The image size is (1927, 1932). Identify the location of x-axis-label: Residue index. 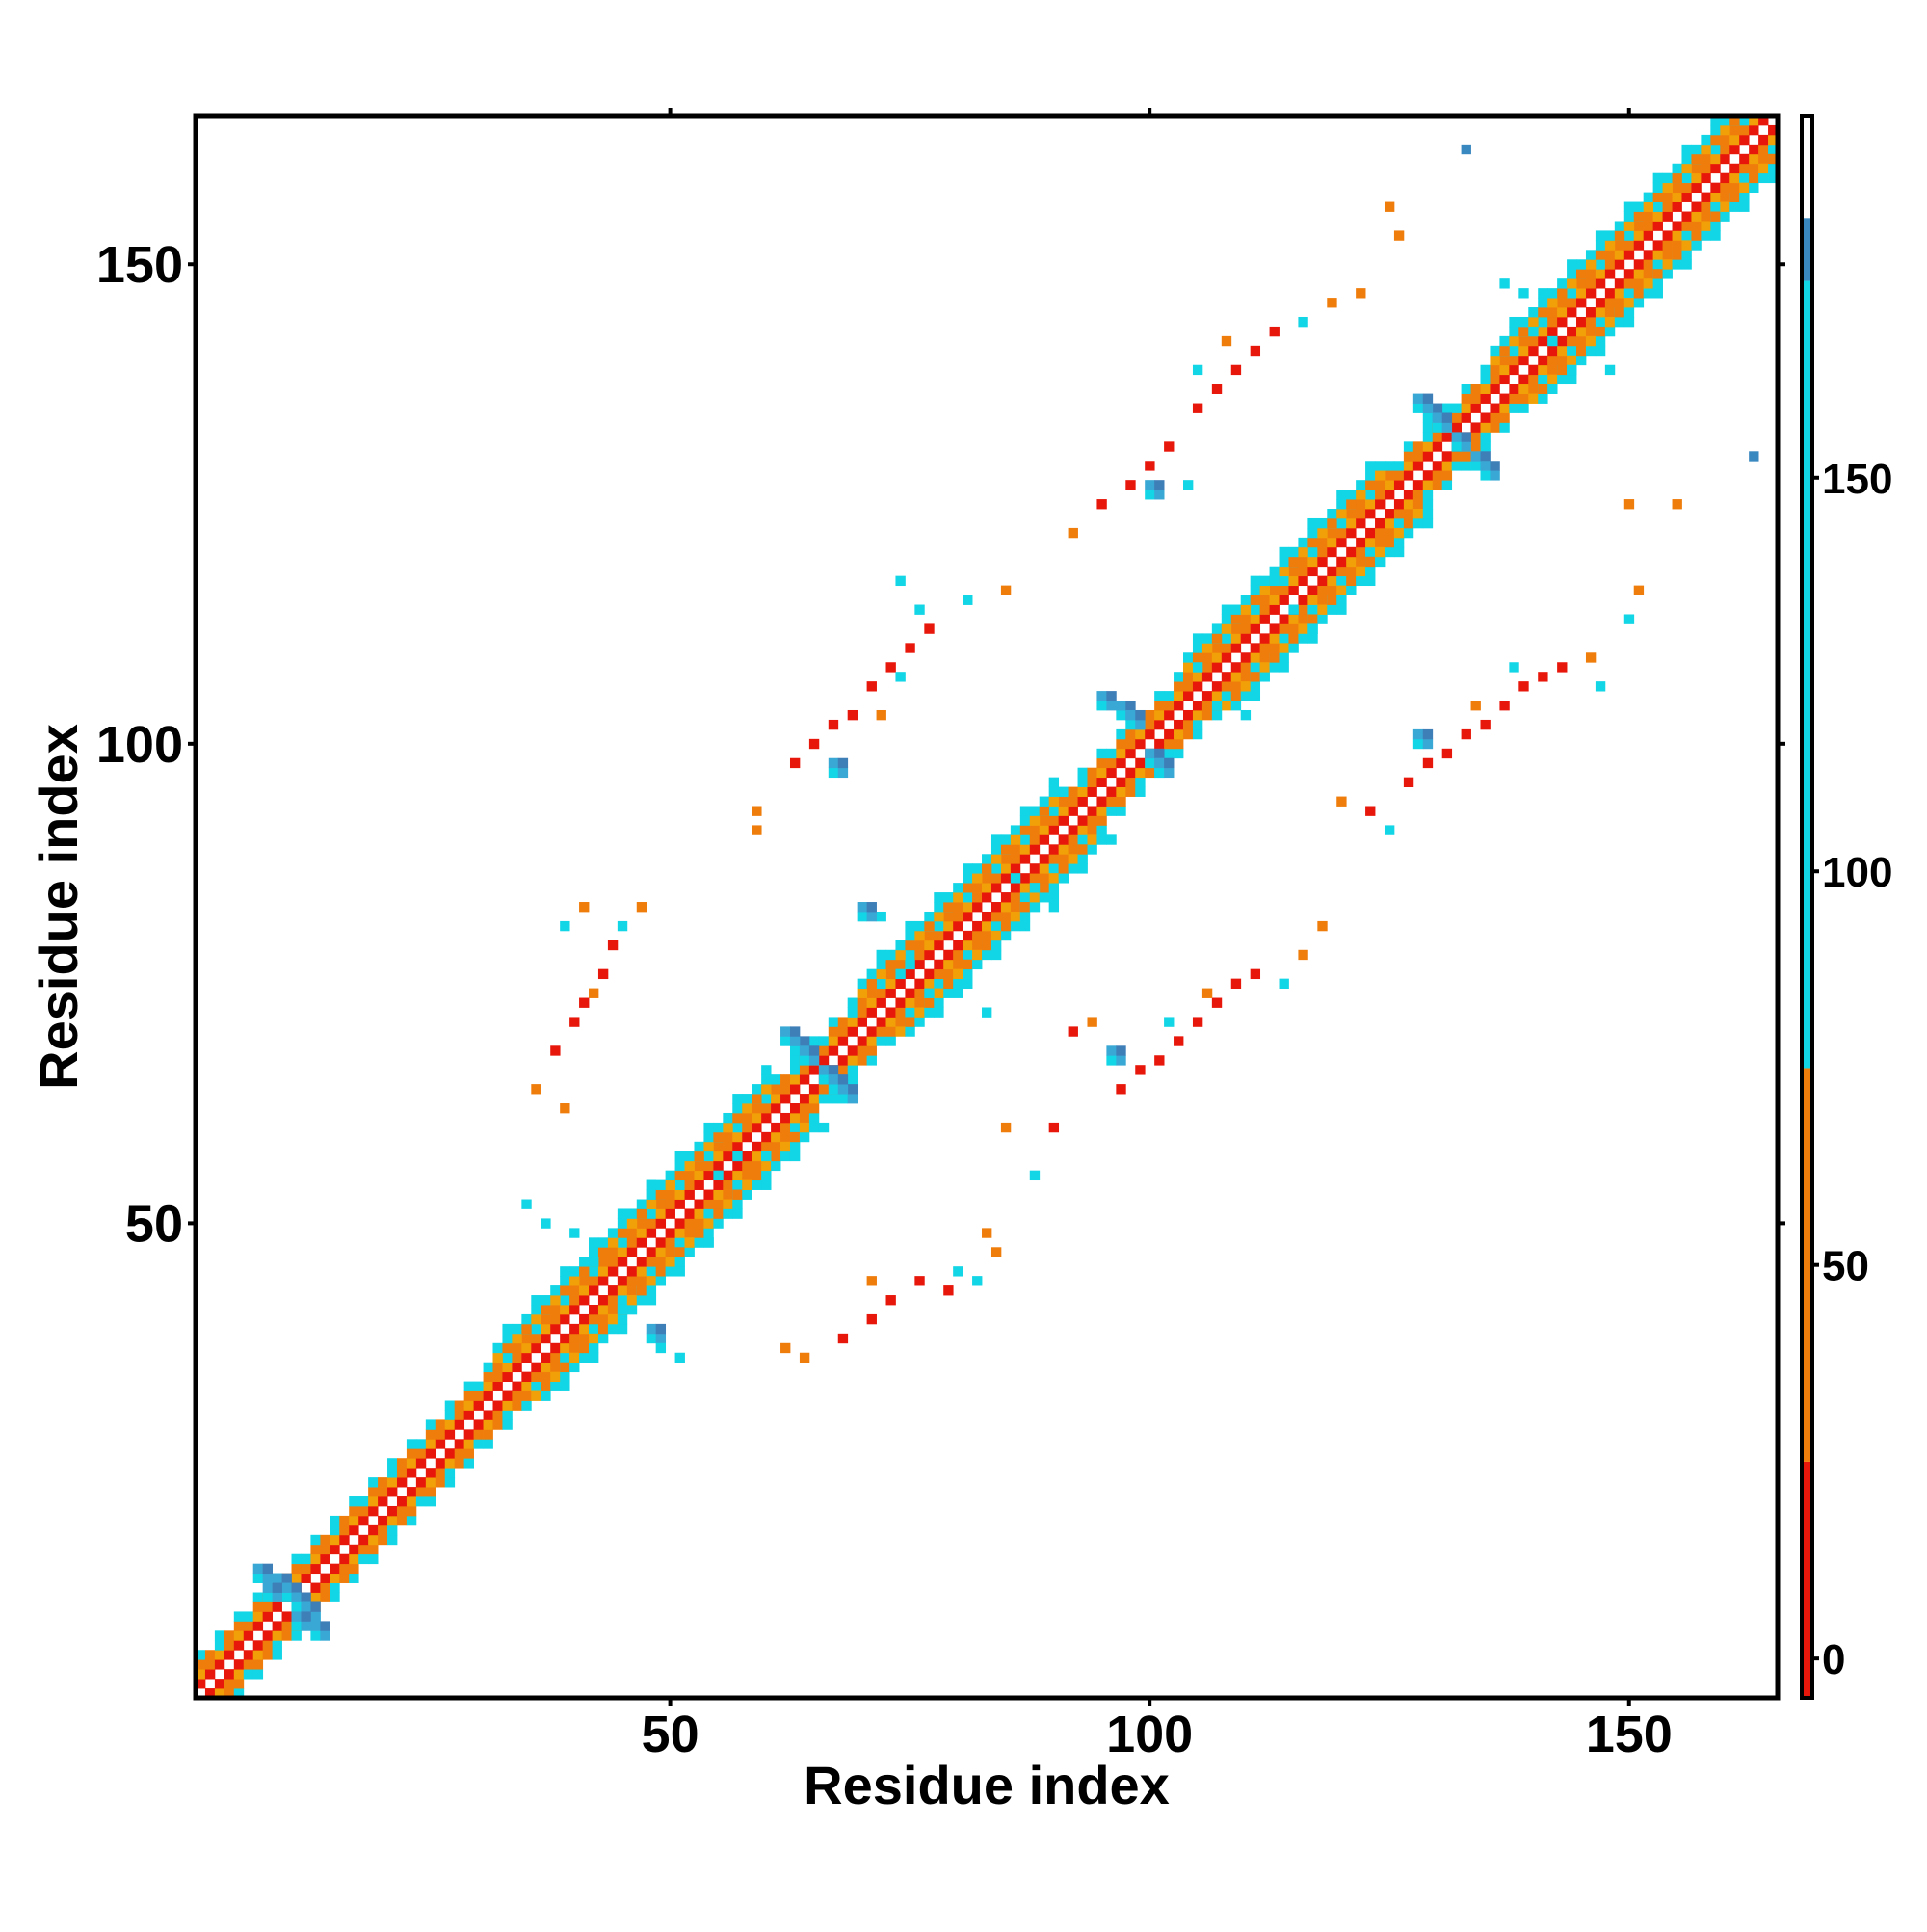
(987, 1785).